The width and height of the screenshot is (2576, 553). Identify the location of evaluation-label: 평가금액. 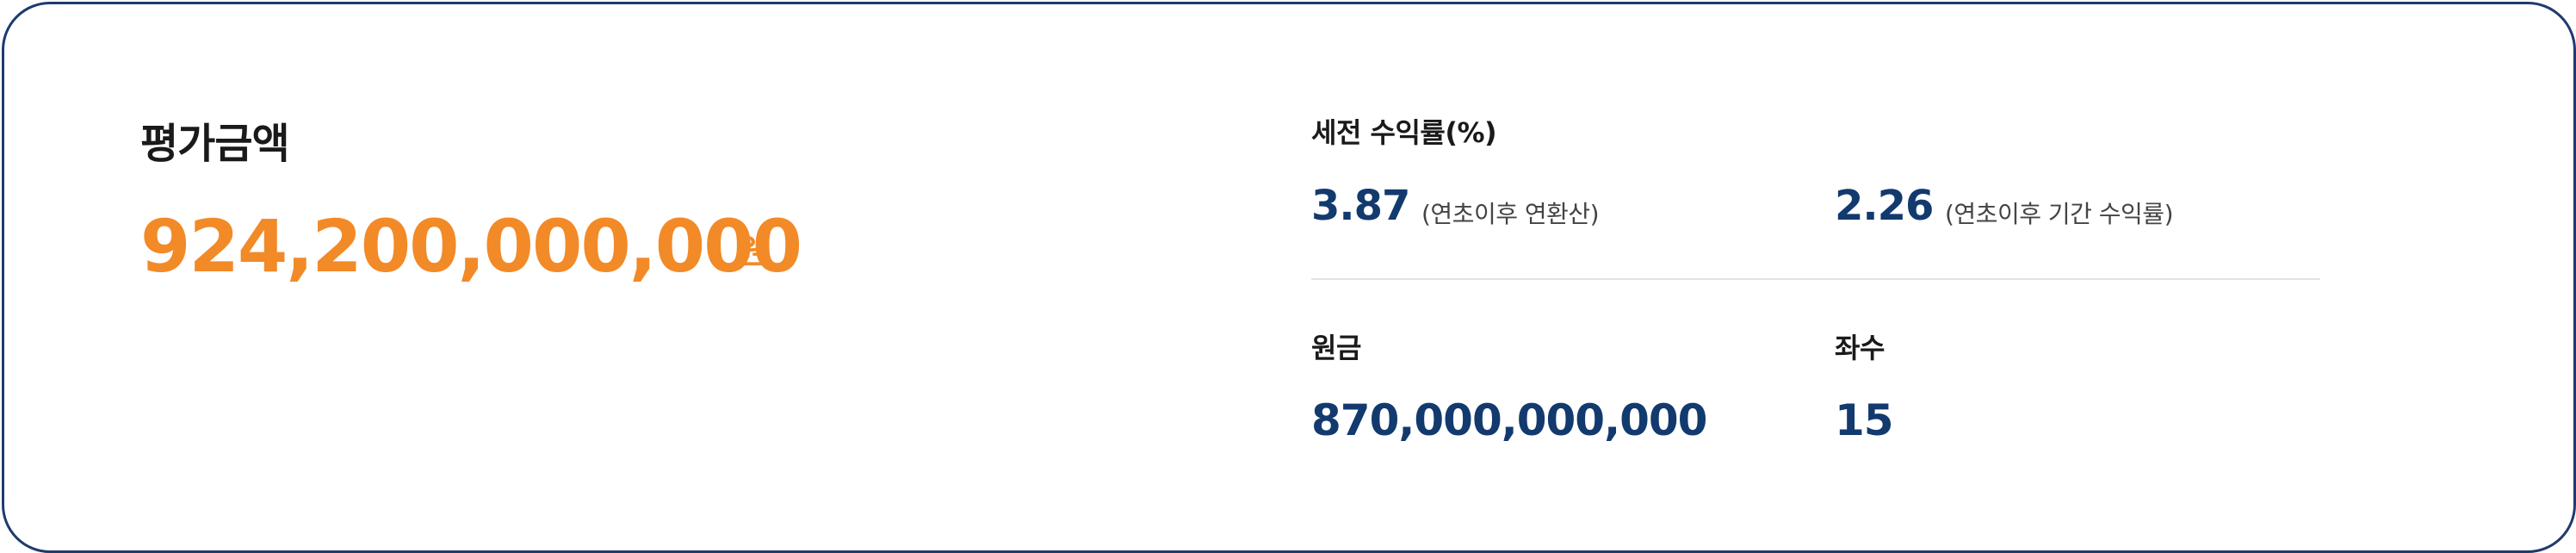
(215, 144).